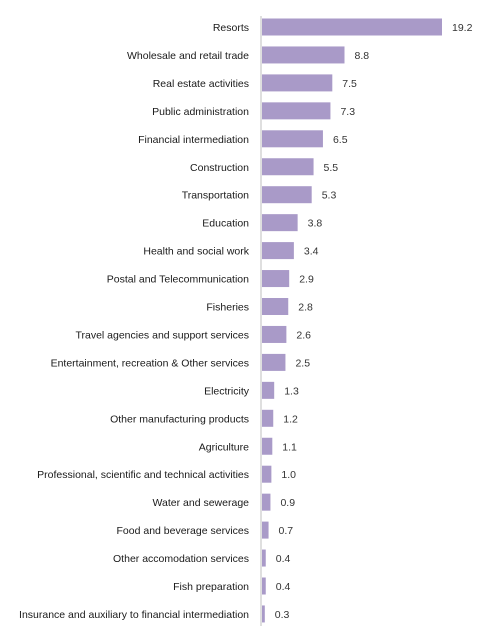  I want to click on value-label: 7.3, so click(347, 112).